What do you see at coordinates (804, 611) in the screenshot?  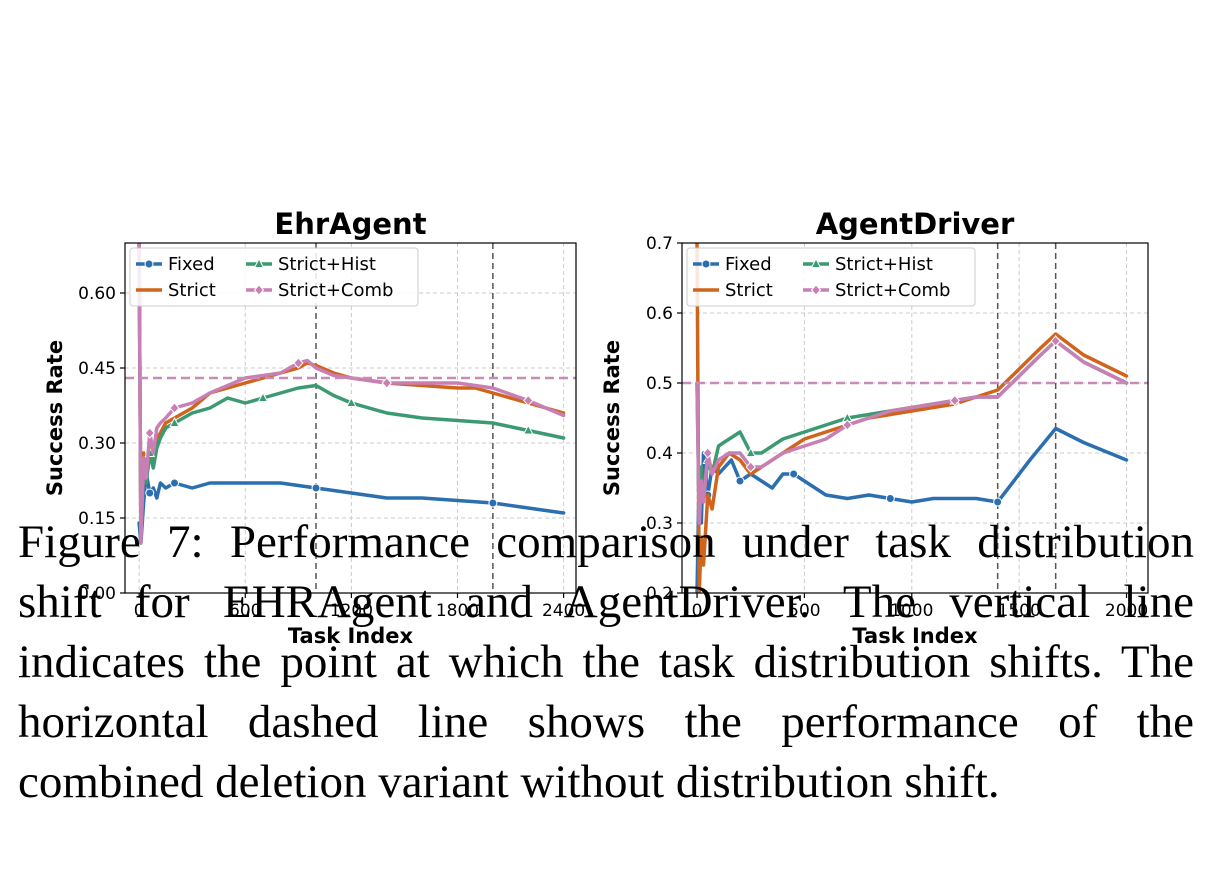 I see `x-tick-label: 500` at bounding box center [804, 611].